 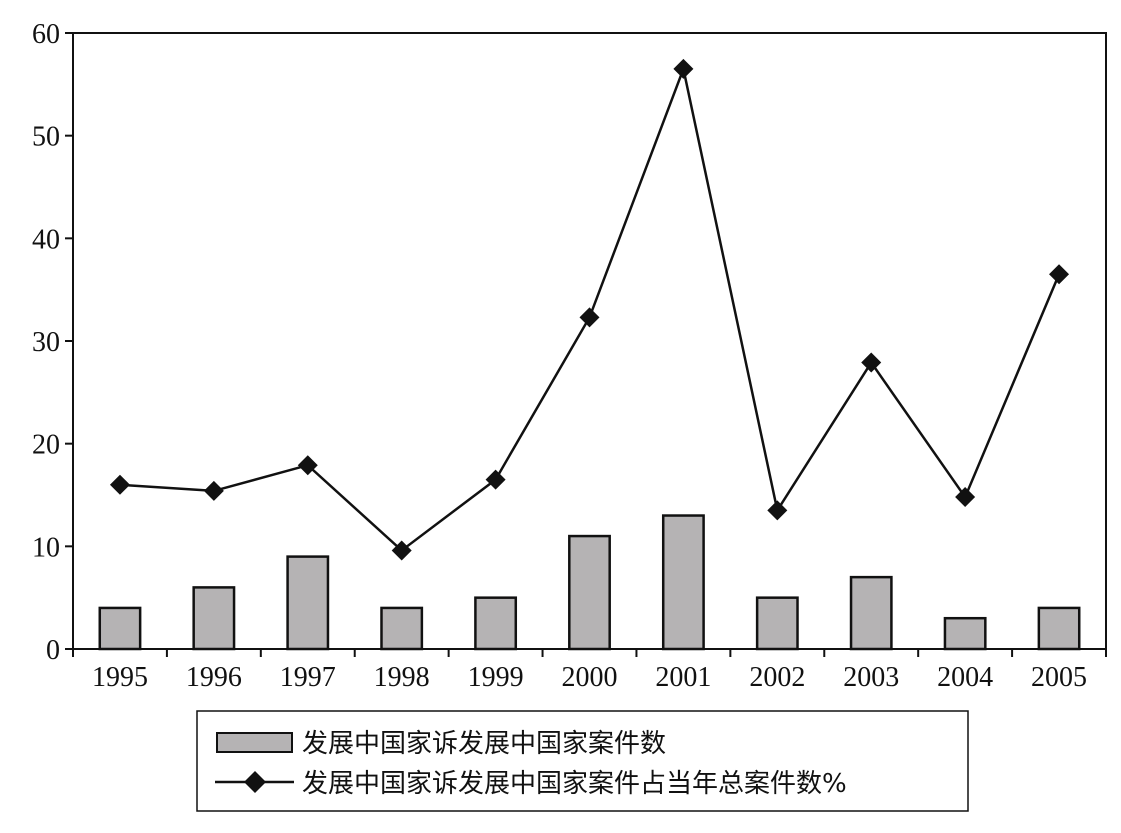 What do you see at coordinates (871, 677) in the screenshot?
I see `x-tick-label: 2003` at bounding box center [871, 677].